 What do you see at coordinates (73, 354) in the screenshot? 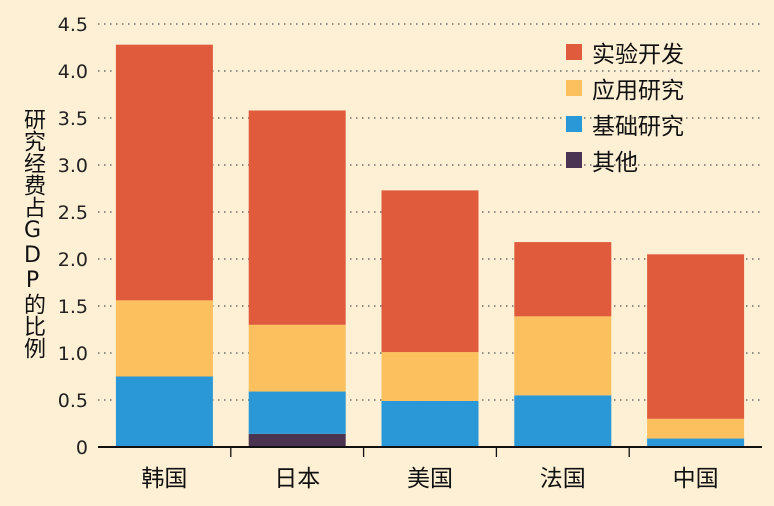
I see `y-tick-label: 1.0` at bounding box center [73, 354].